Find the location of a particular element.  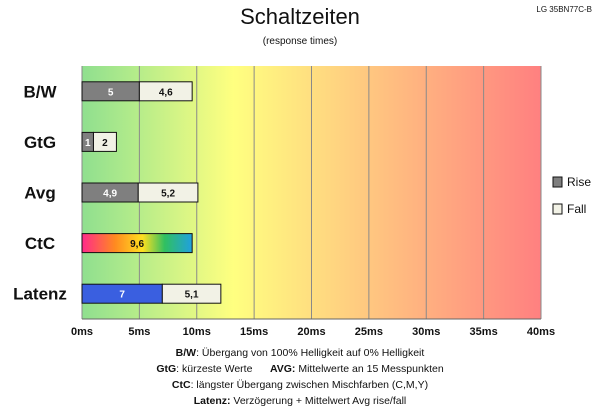

x-tick-label: 0ms is located at coordinates (82, 332).